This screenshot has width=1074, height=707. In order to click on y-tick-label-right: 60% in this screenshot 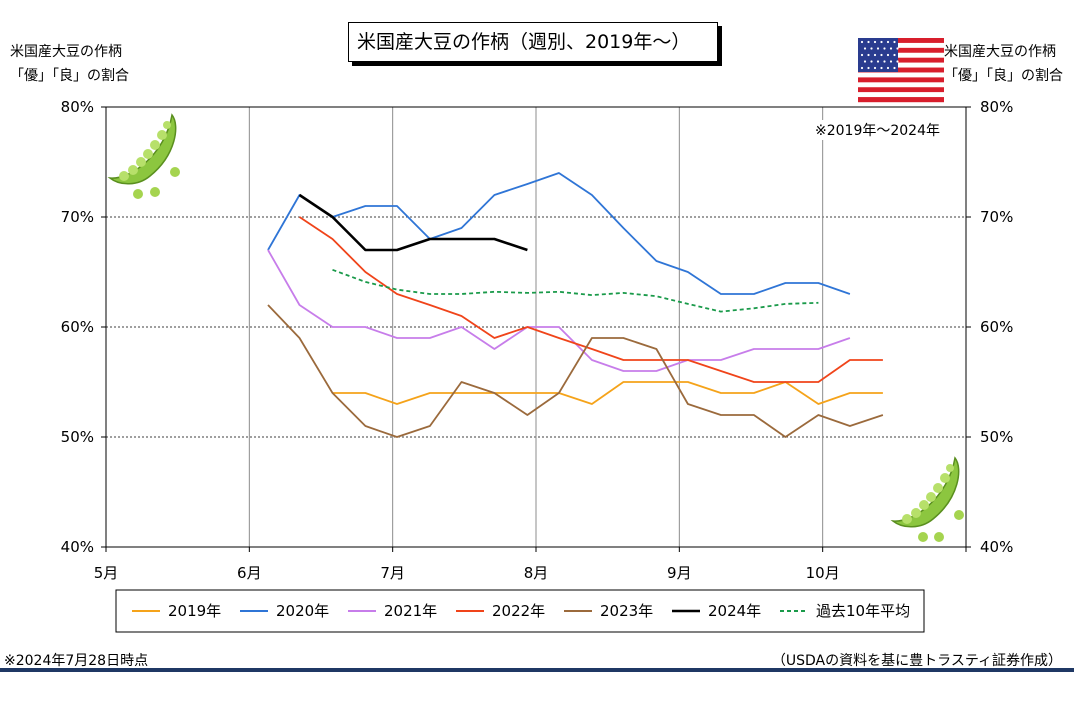, I will do `click(996, 327)`.